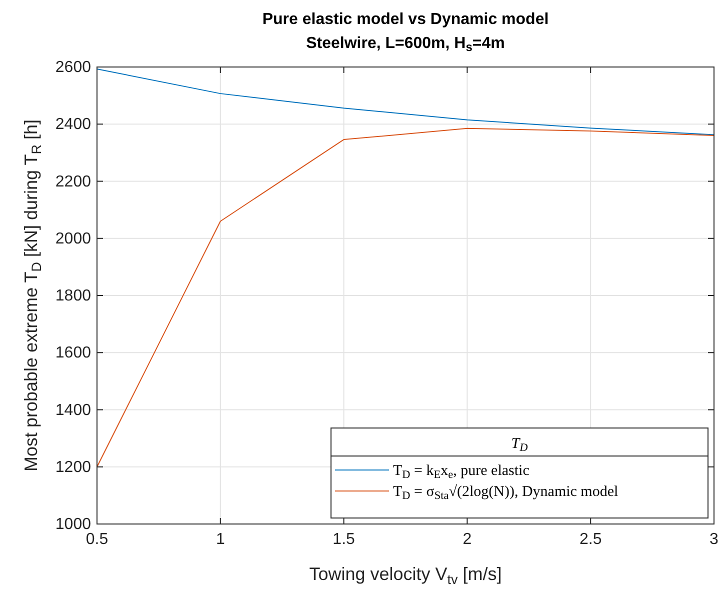  Describe the element at coordinates (405, 44) in the screenshot. I see `chart-subtitle: Steelwire, L=600m, H$_{s}$=4m` at that location.